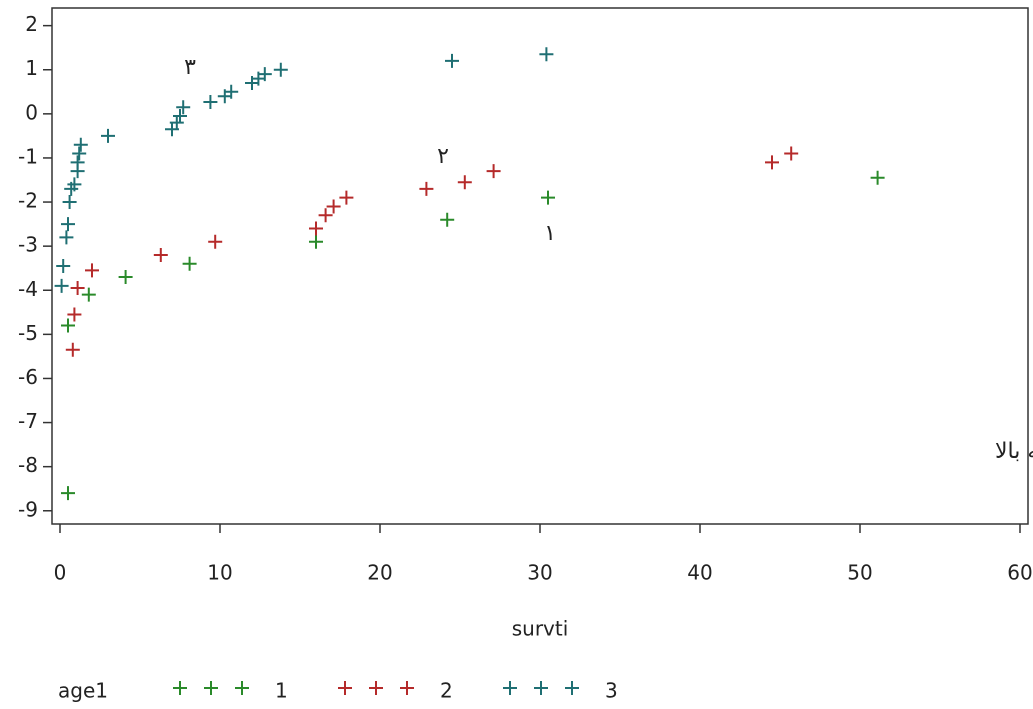 The height and width of the screenshot is (709, 1033). I want to click on y-tick-label: 2, so click(31, 24).